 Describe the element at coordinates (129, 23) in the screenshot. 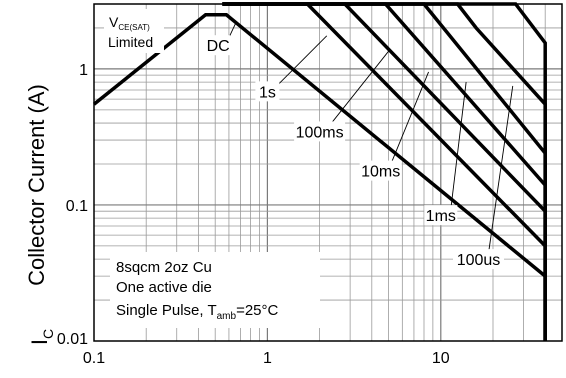

I see `vce-sat-label: VCE(SAT)` at that location.